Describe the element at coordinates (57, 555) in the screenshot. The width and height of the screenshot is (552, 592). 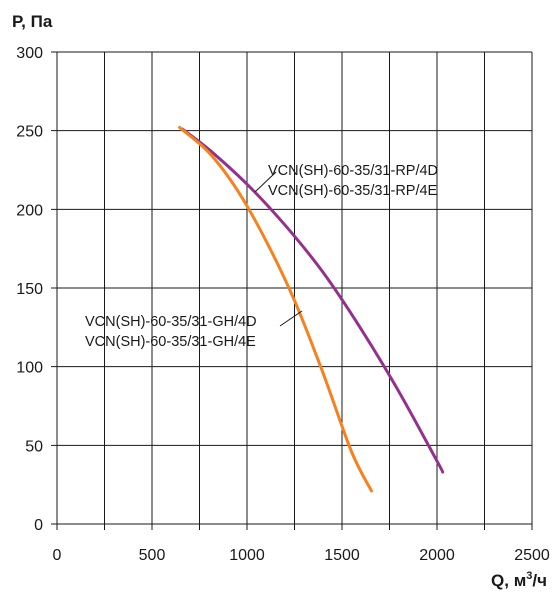
I see `x-tick-label-0: 0` at that location.